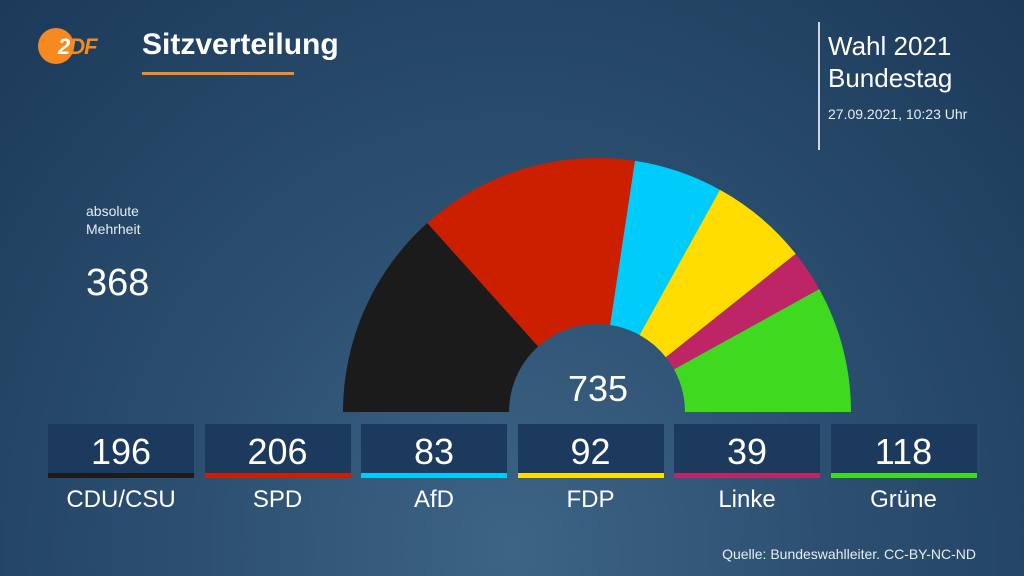  I want to click on seat-segment-spd, so click(531, 252).